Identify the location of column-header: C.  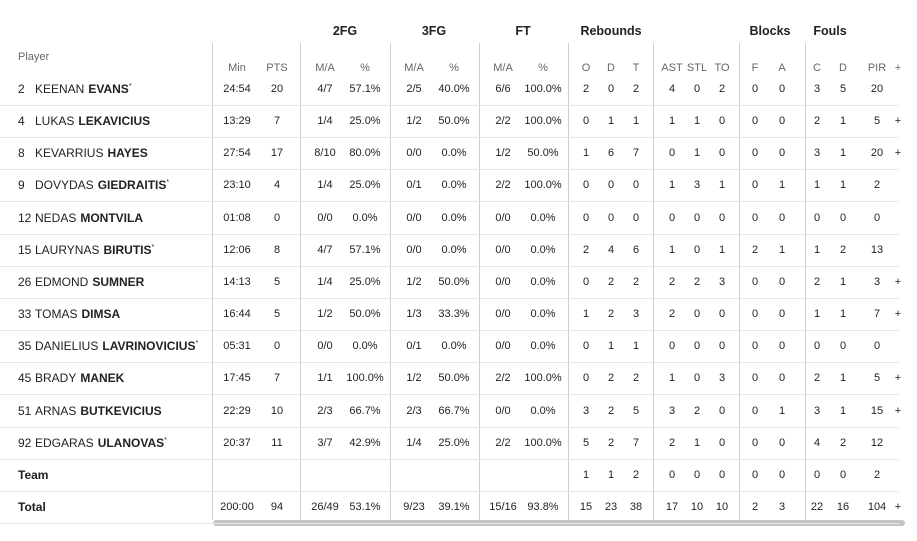
(817, 68).